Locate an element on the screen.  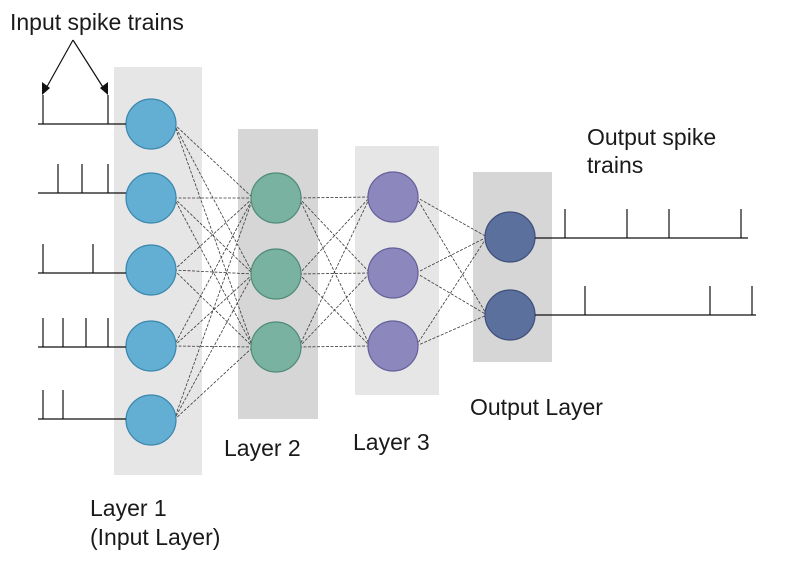
arrow-right-head is located at coordinates (104, 88).